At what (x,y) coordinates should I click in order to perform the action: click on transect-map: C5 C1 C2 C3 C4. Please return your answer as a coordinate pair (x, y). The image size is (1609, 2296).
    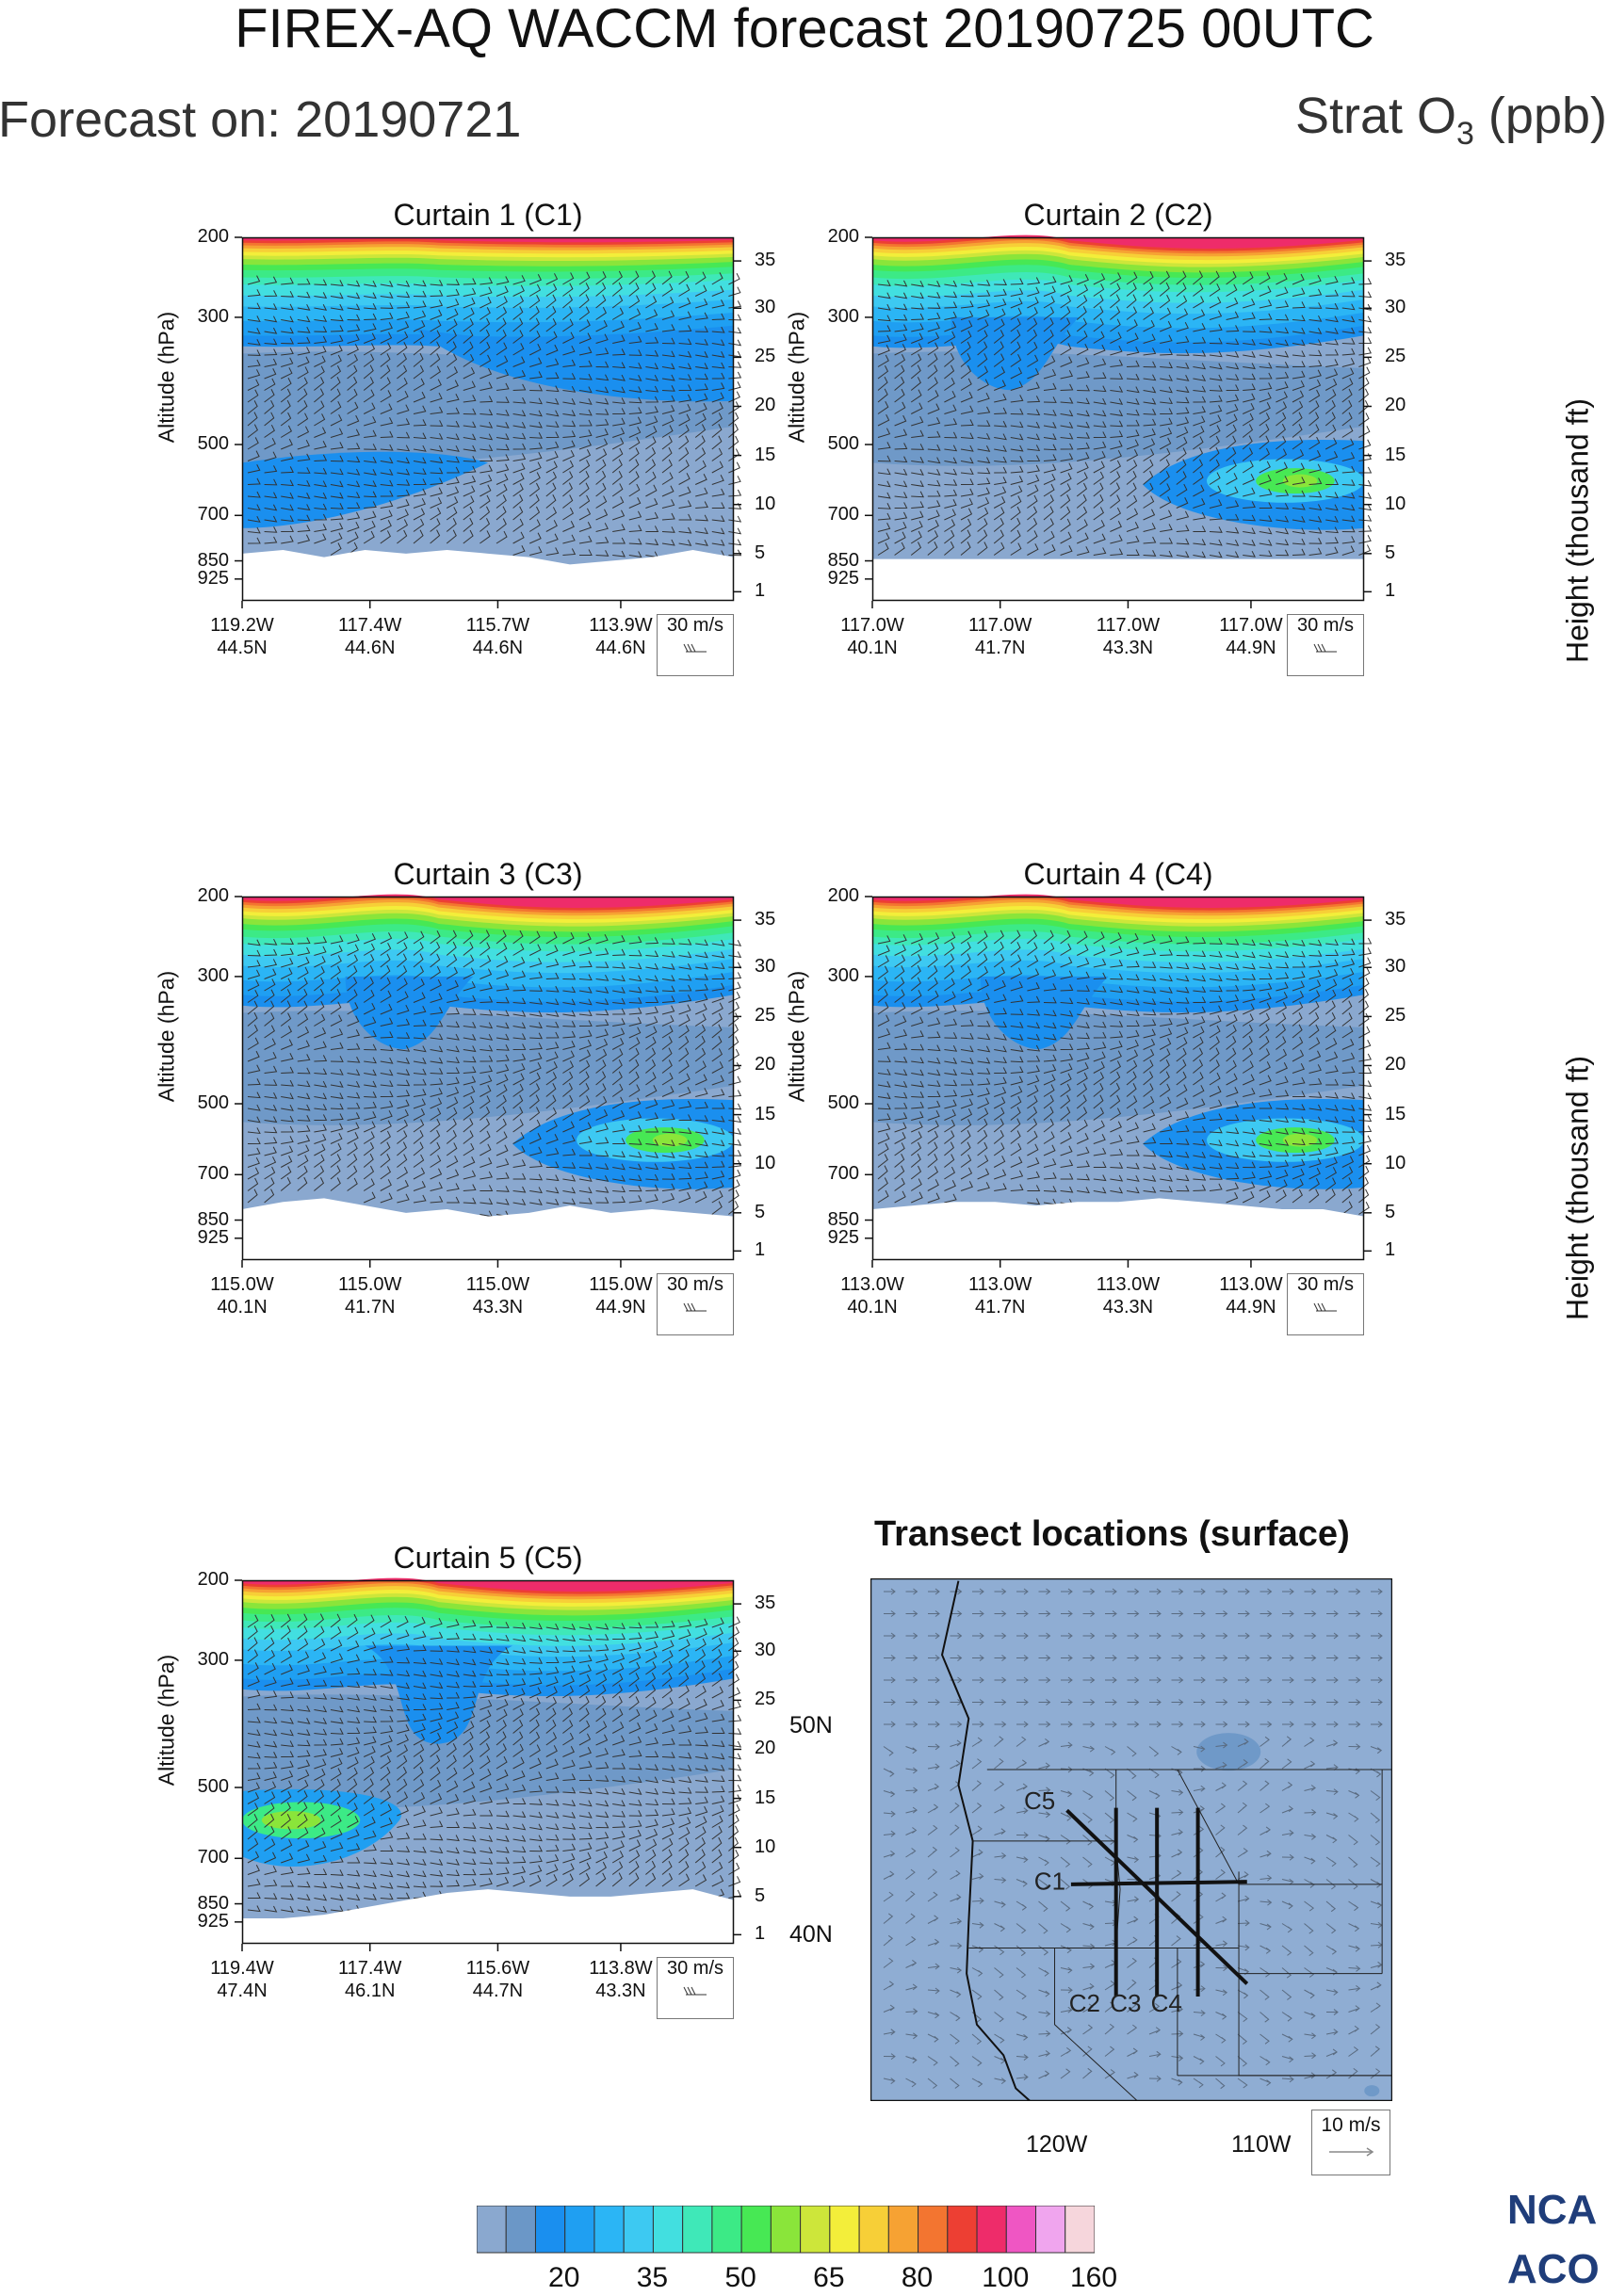
    Looking at the image, I should click on (1131, 1839).